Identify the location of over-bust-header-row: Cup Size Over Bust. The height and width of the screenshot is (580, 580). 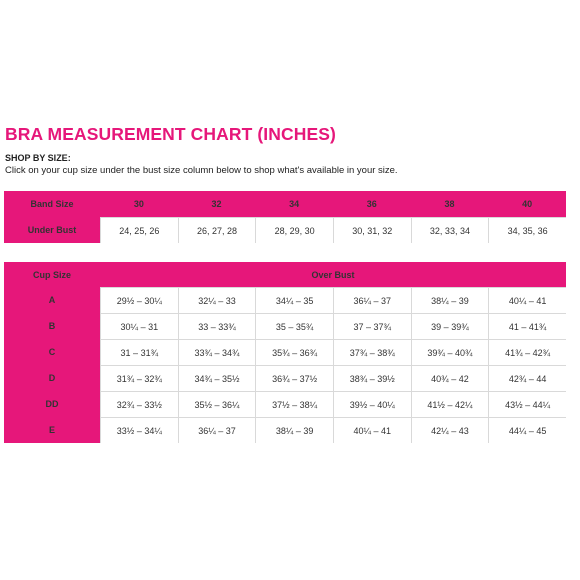
(285, 274).